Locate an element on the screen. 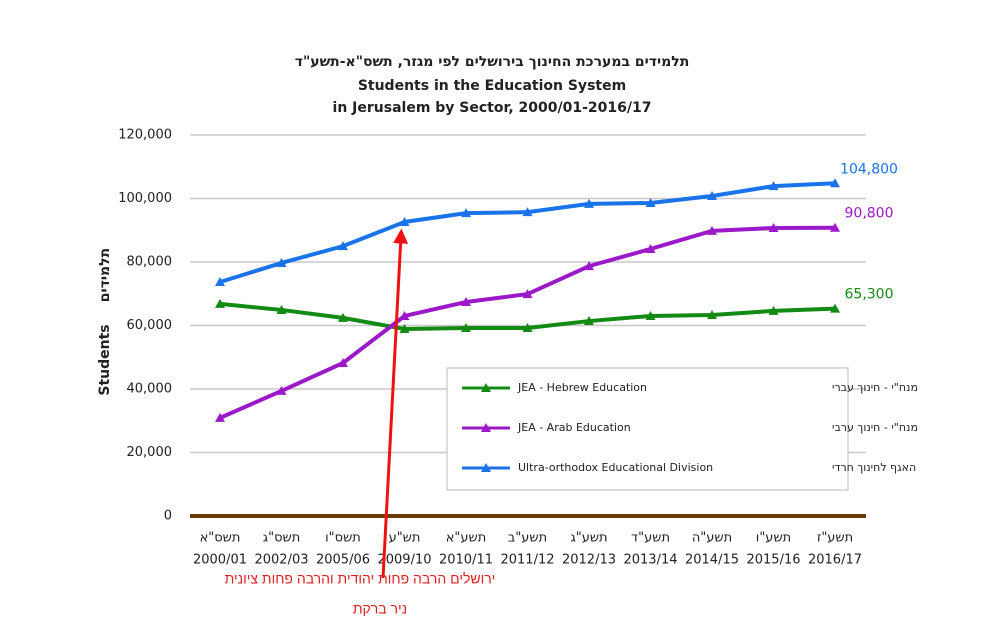 This screenshot has width=985, height=631. x-tick-label-hebrew: תשע"ו is located at coordinates (773, 538).